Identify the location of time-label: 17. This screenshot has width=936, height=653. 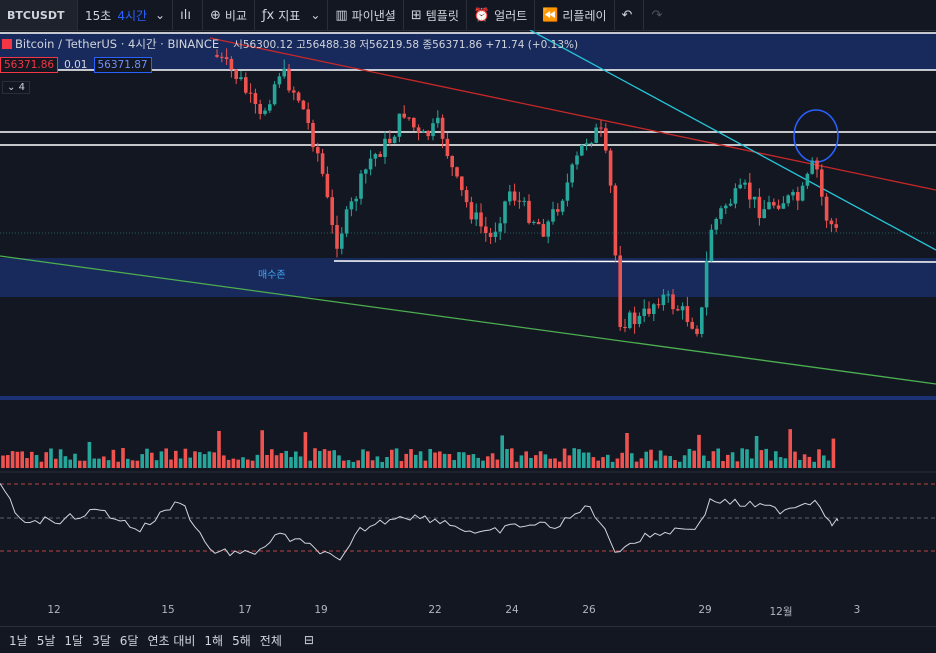
(245, 610).